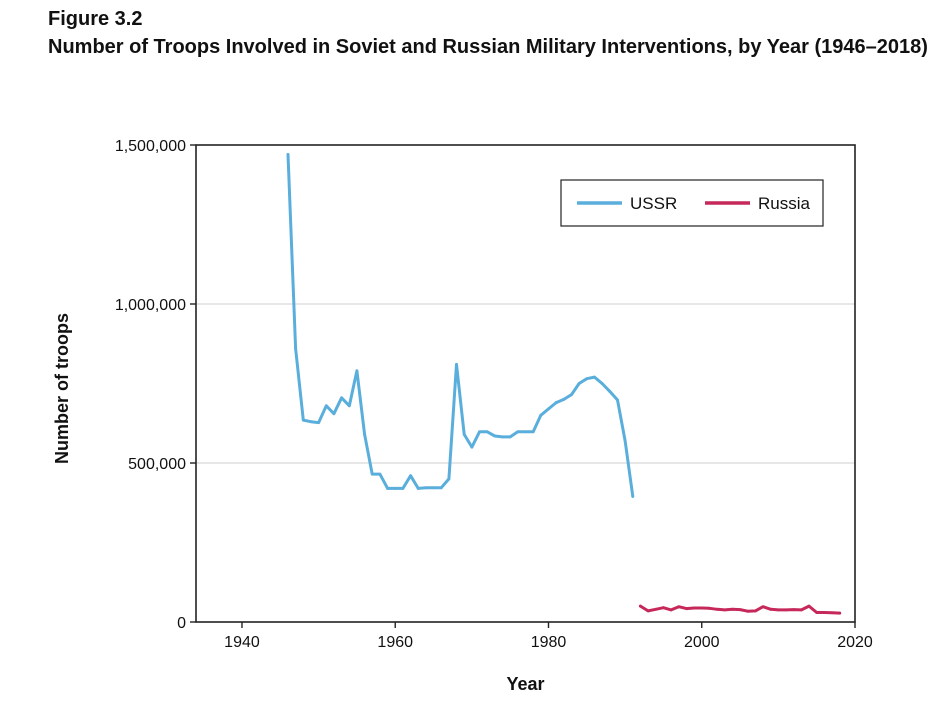  I want to click on legend-label-russia: Russia, so click(784, 203).